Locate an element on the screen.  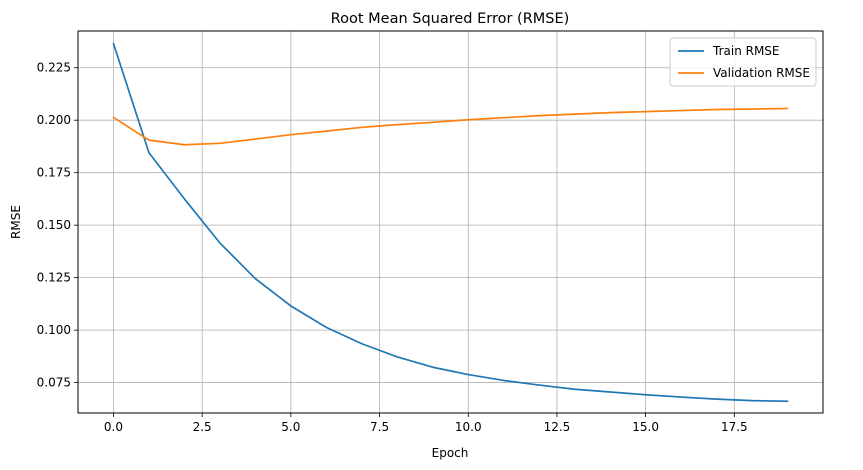
x-tick-label: 0.0 is located at coordinates (113, 427).